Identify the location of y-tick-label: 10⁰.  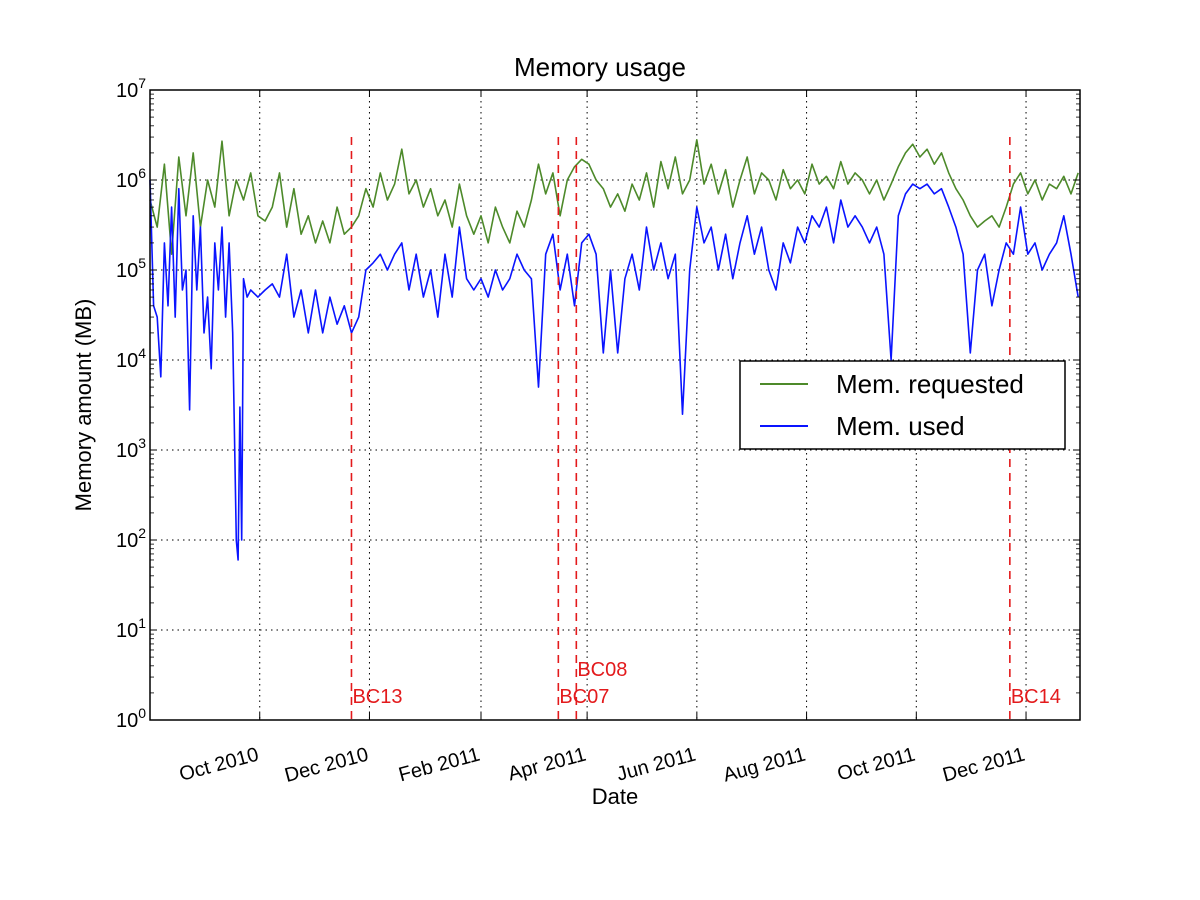
(131, 718).